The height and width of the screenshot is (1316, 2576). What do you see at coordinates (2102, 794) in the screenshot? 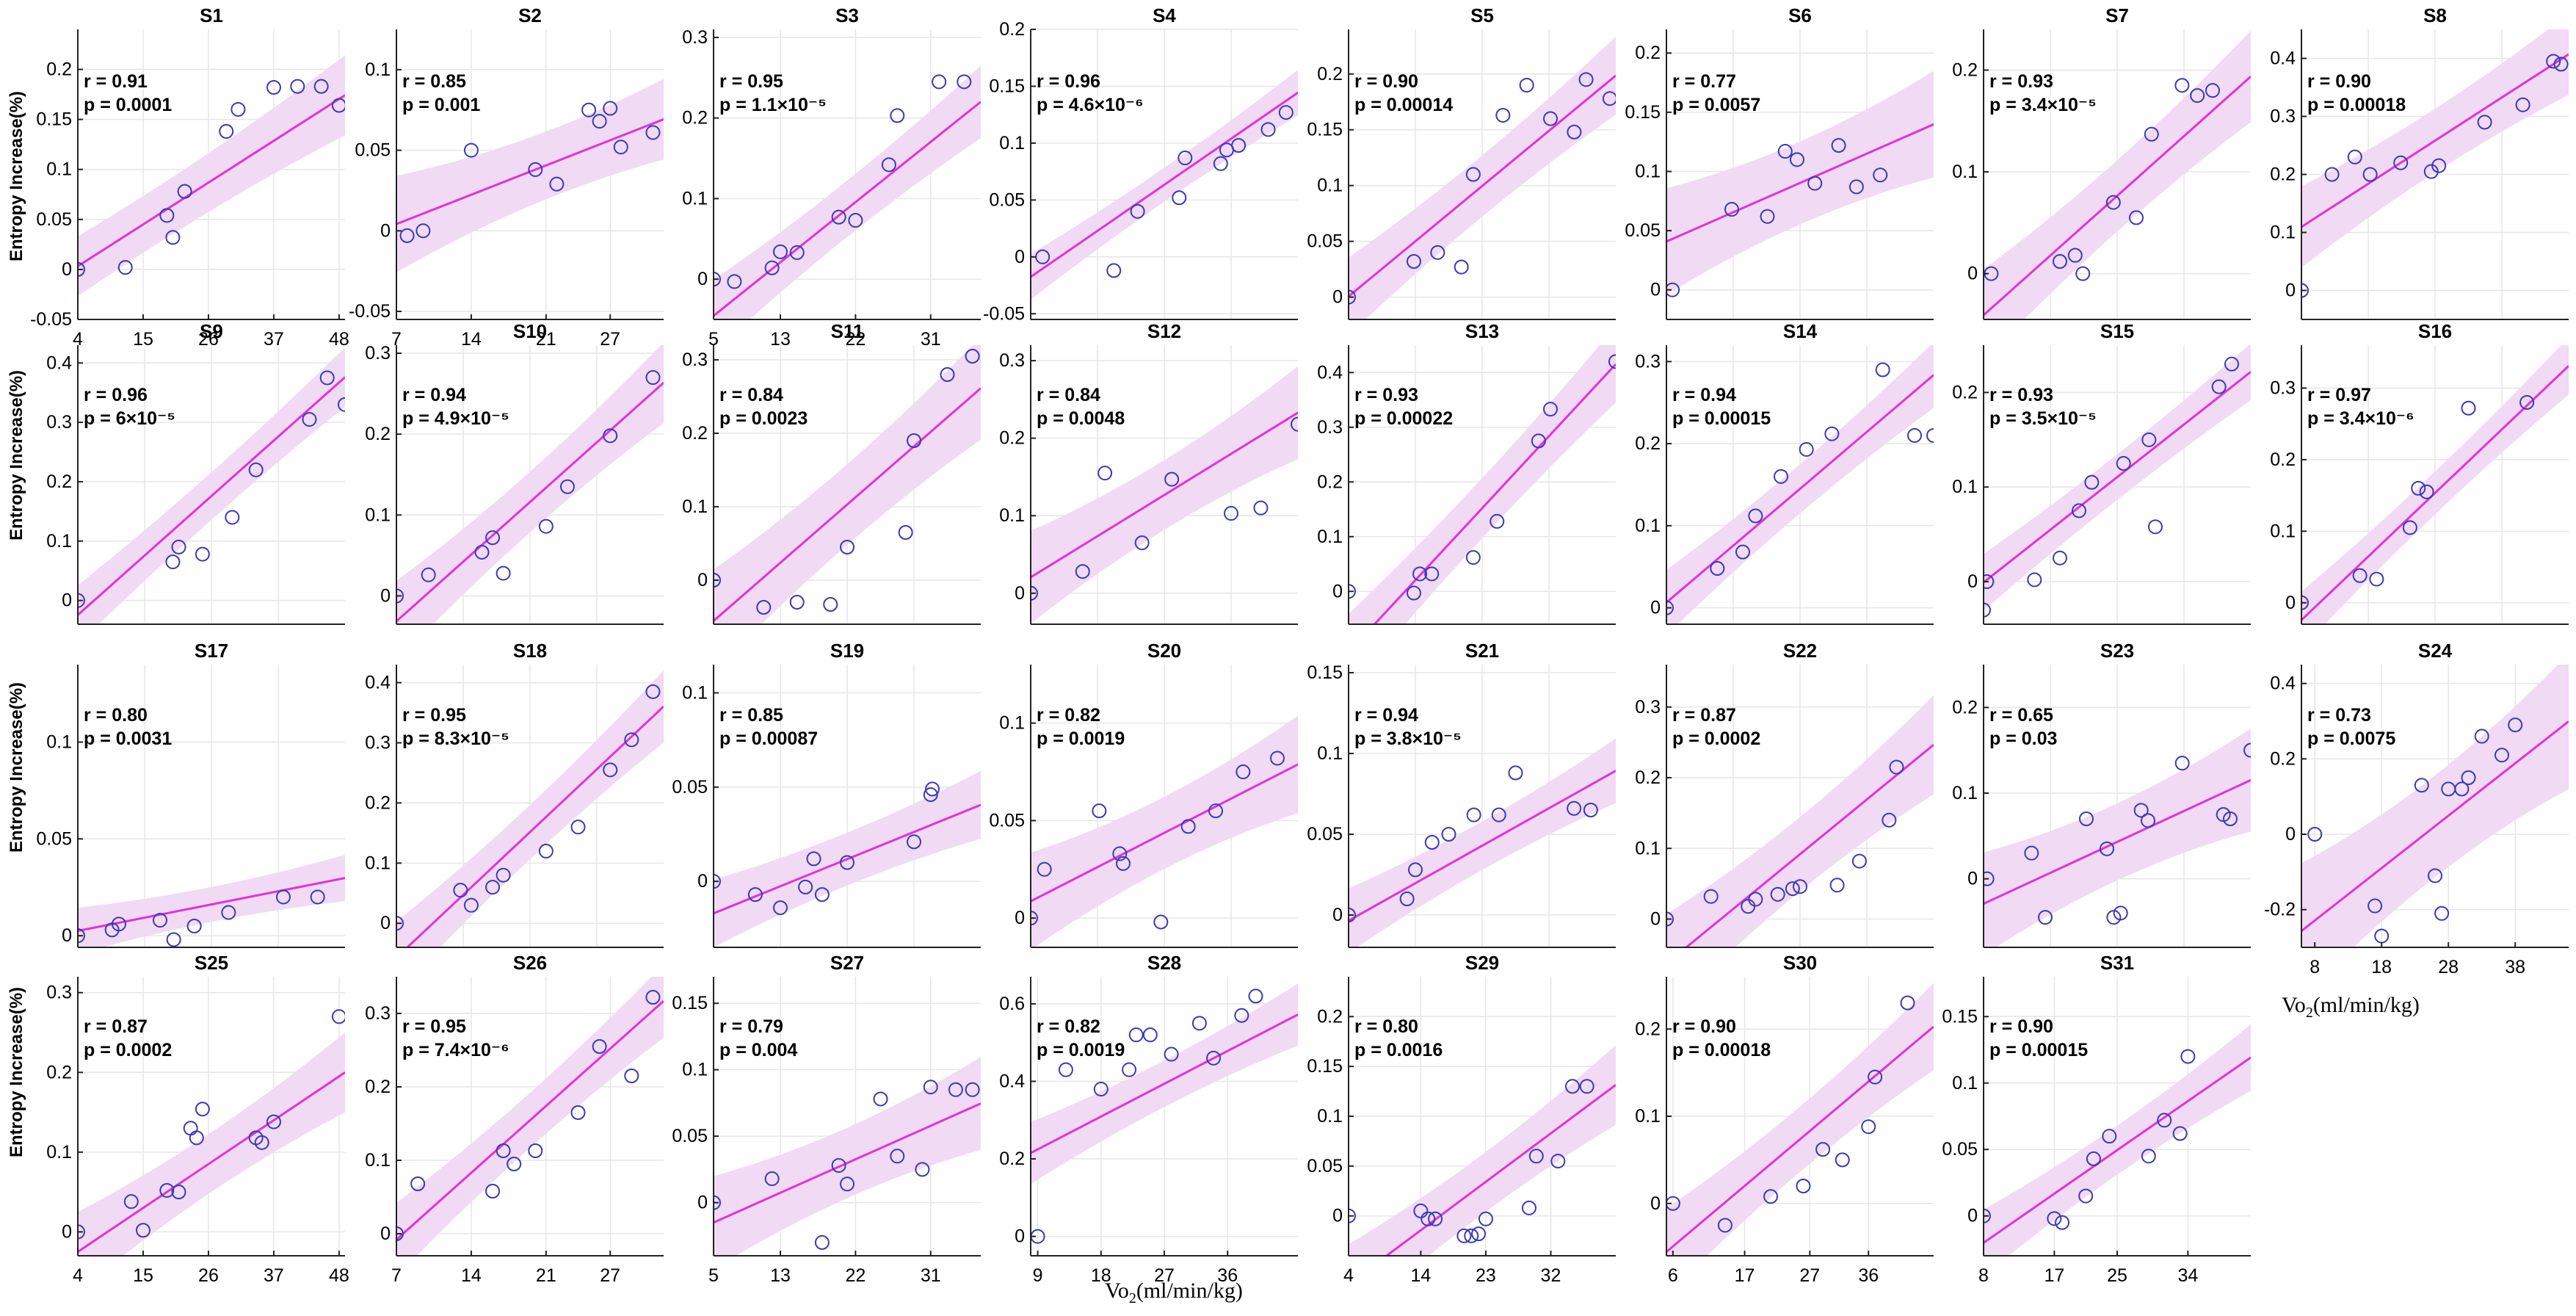
I see `panel-s23: 0 0.1 0.2 S23 r = 0.65p = 0.03` at bounding box center [2102, 794].